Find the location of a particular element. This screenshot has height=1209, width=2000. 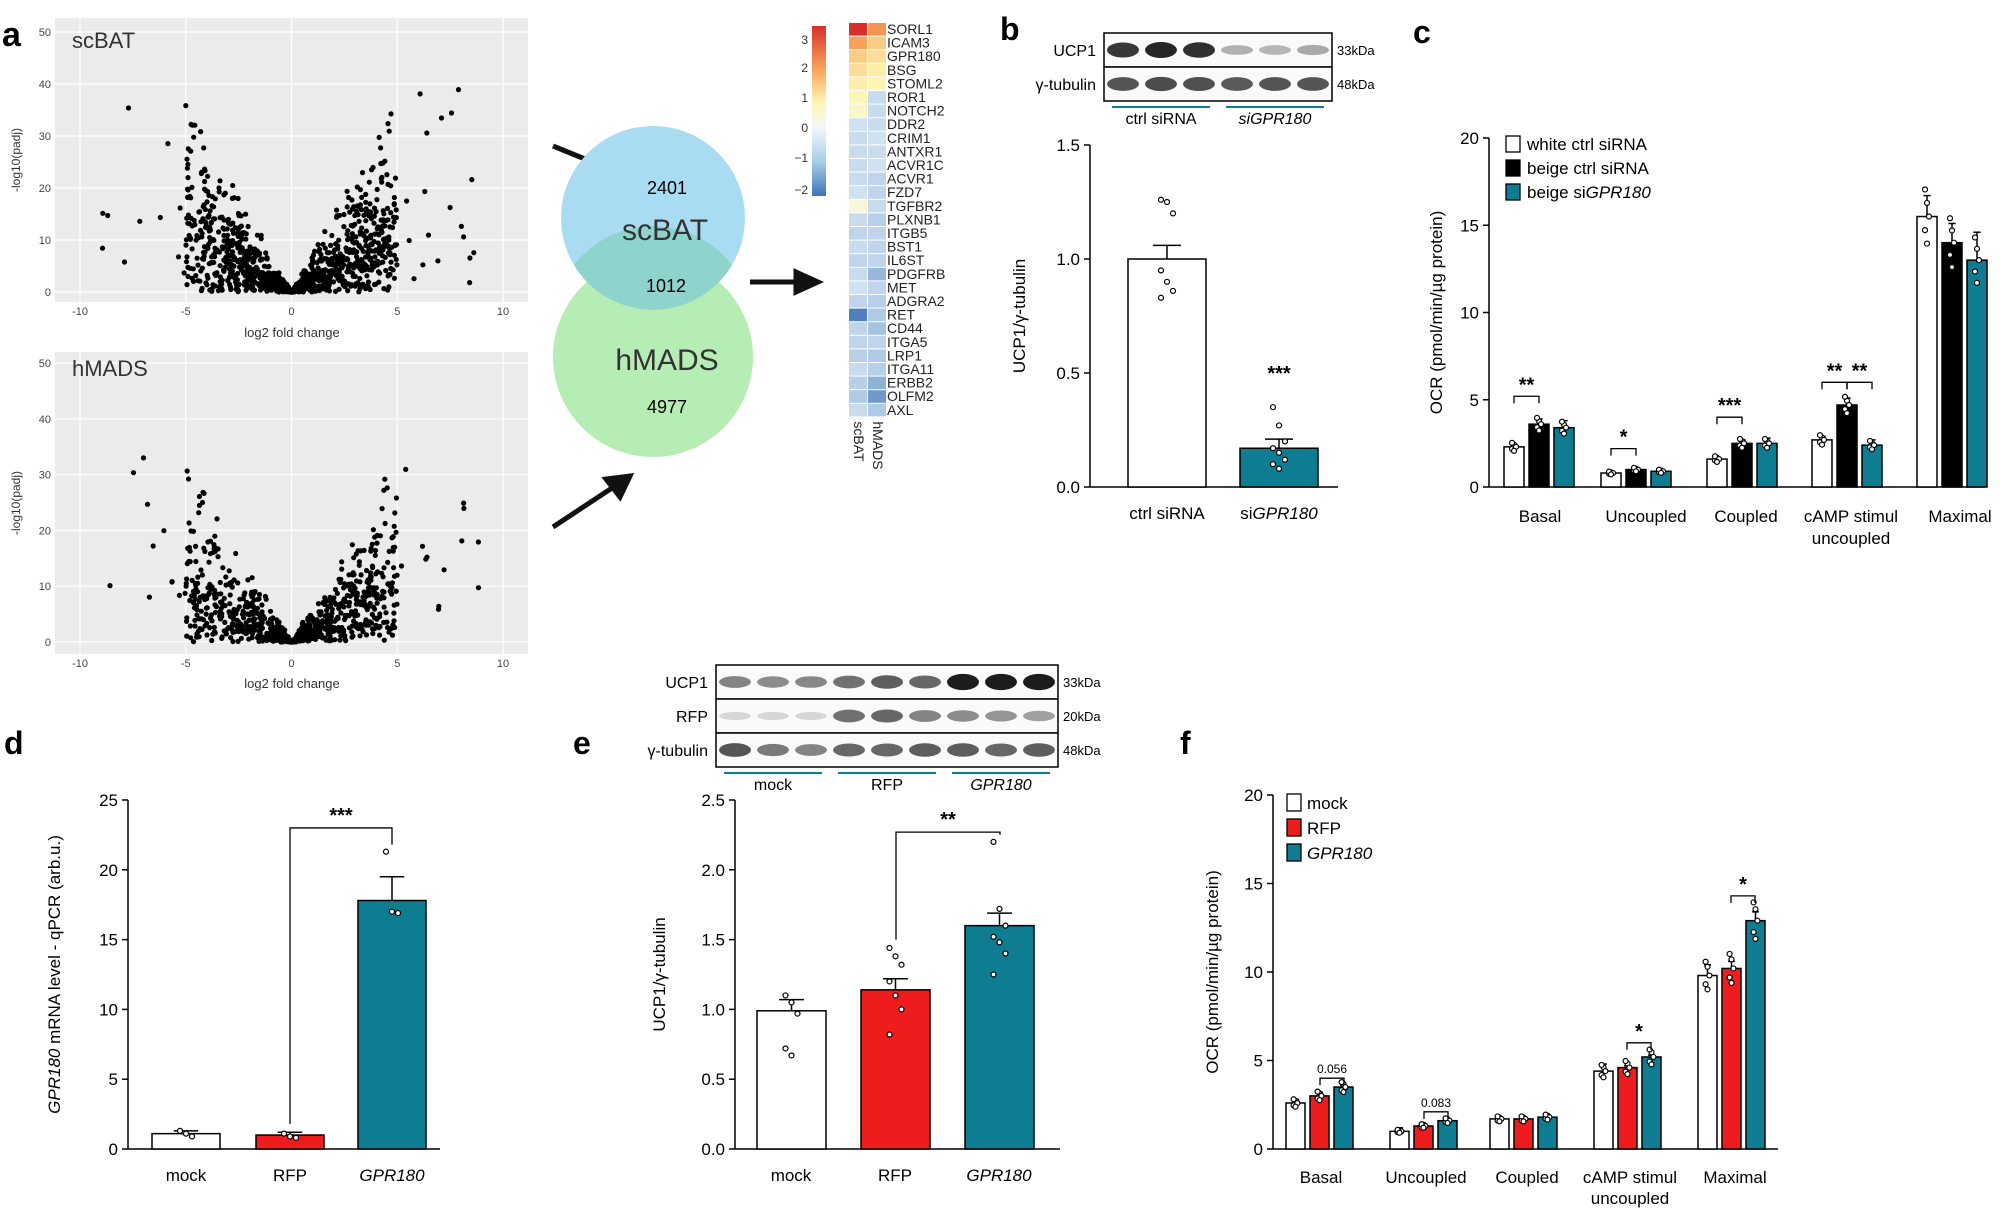

heatmap-gene-label: ITGA5 is located at coordinates (907, 342).